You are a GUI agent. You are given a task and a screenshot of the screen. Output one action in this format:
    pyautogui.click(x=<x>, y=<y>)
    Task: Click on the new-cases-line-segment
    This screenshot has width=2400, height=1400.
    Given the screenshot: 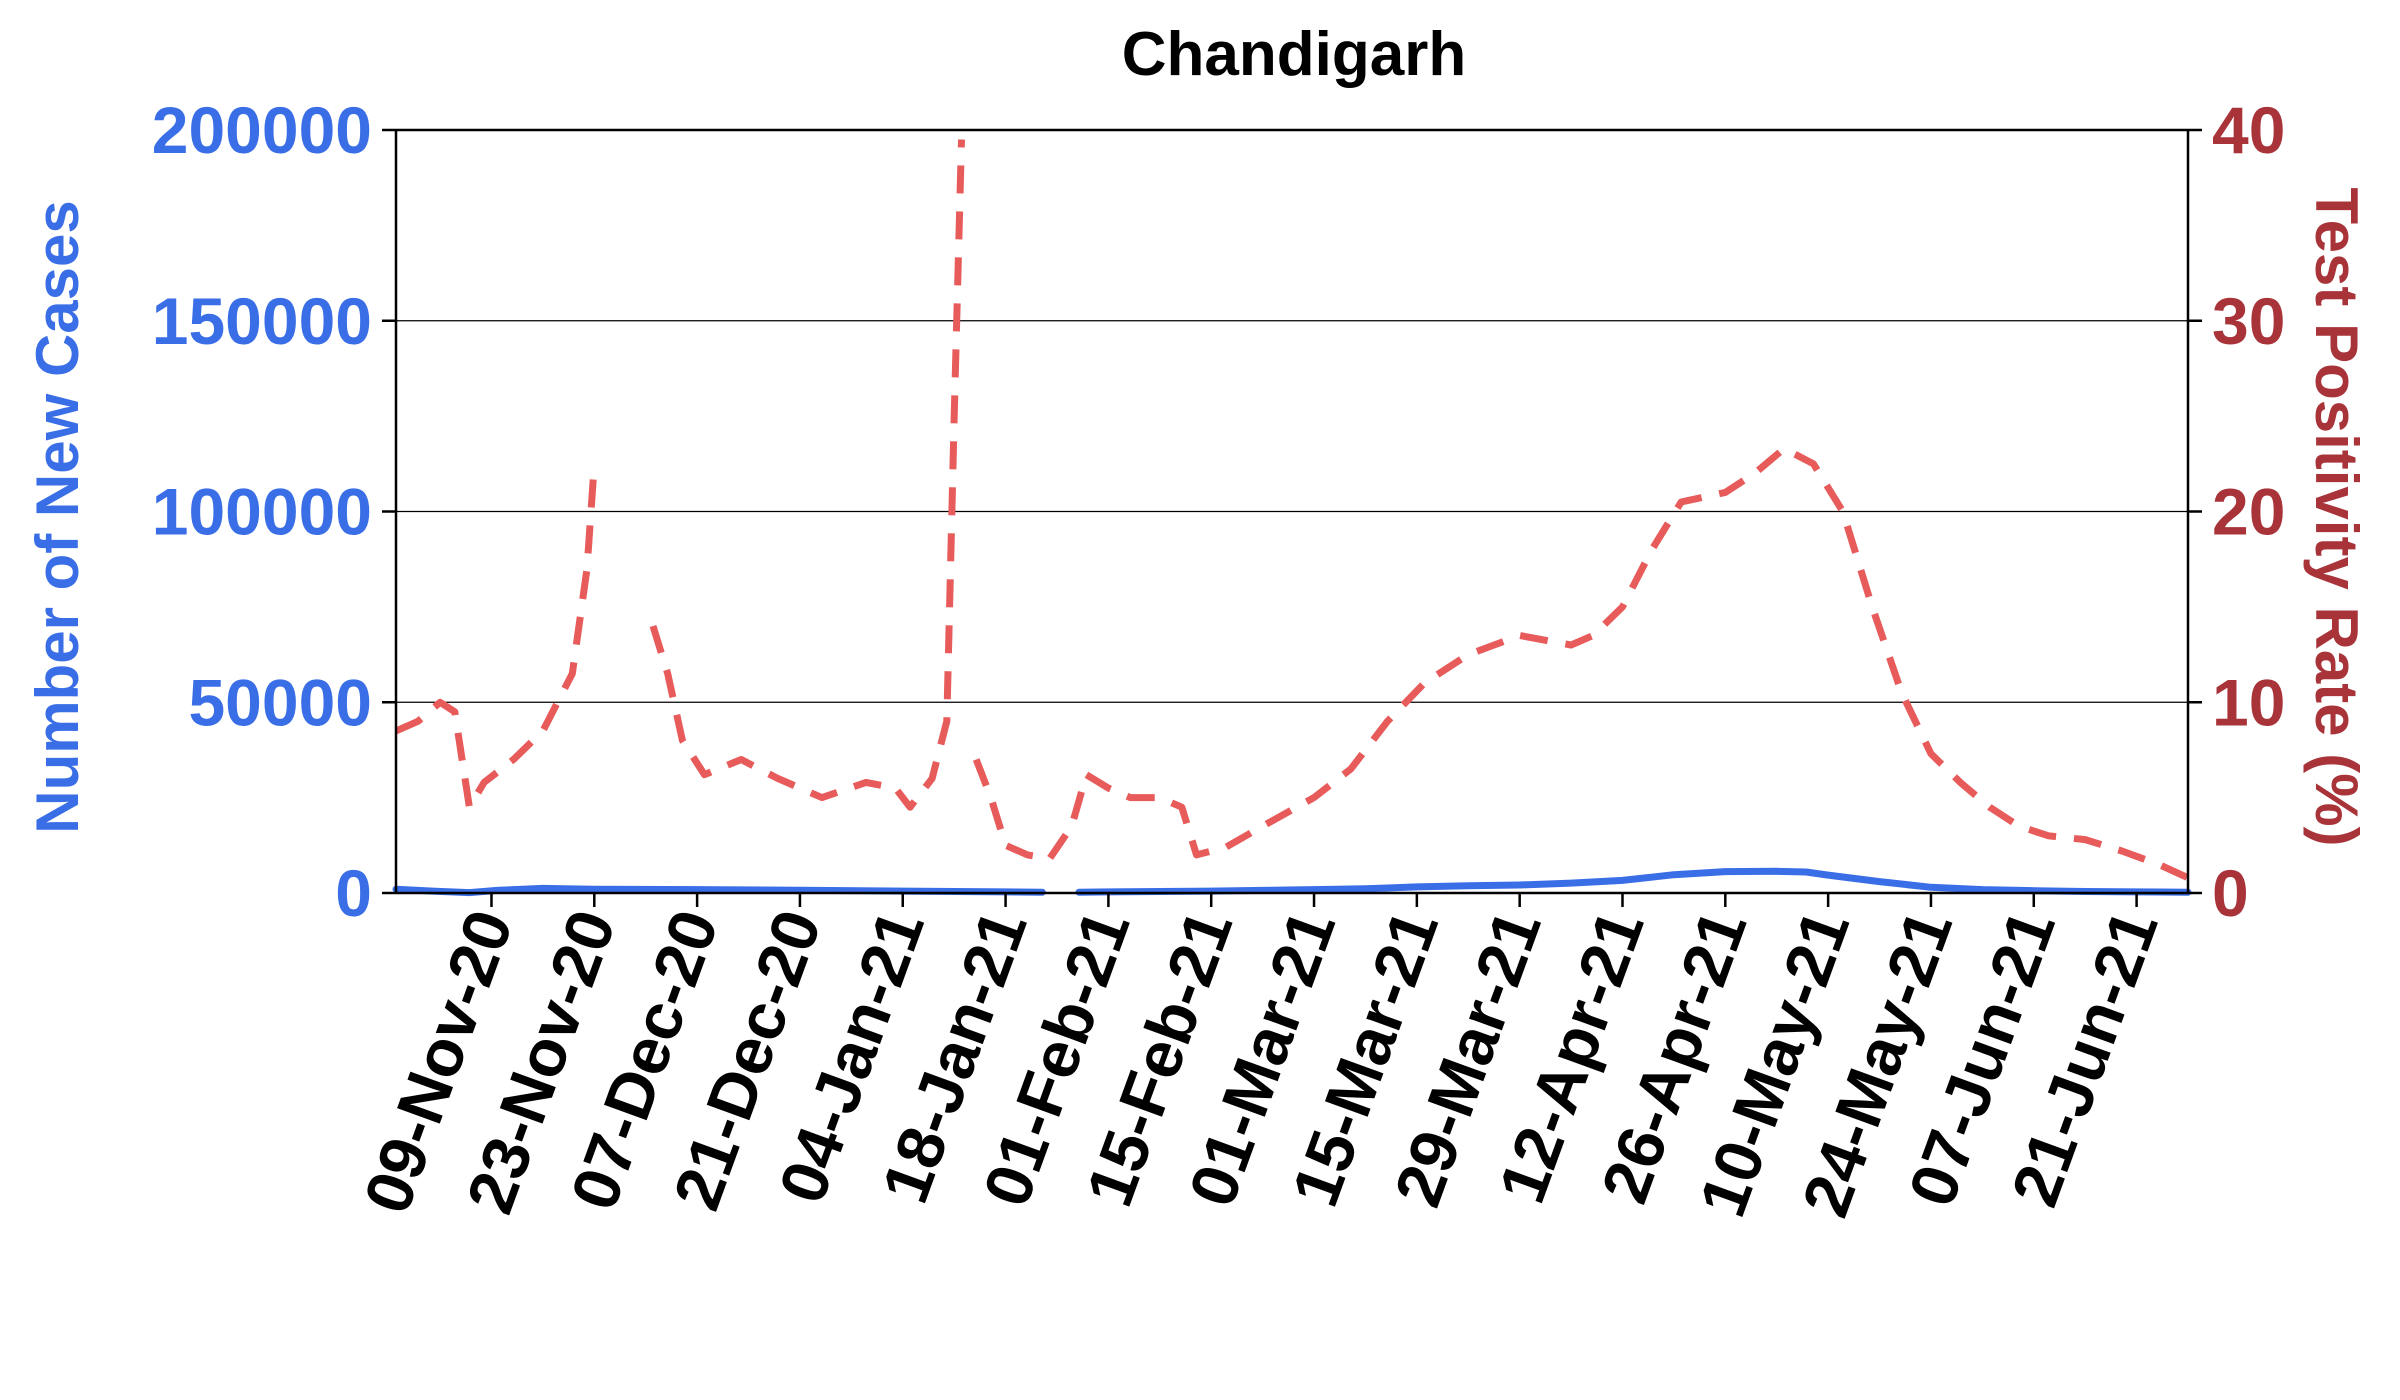 What is the action you would take?
    pyautogui.click(x=1633, y=881)
    